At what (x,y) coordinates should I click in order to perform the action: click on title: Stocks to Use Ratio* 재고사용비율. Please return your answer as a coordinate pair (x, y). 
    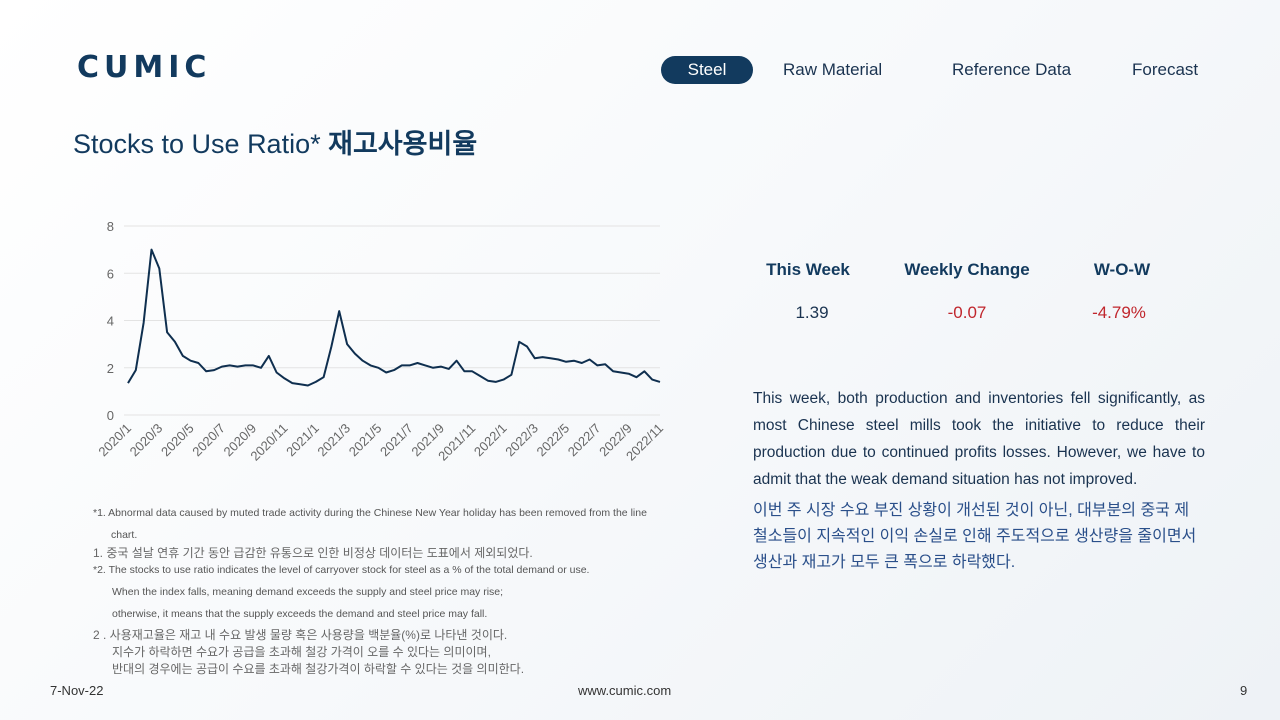
    Looking at the image, I should click on (275, 141).